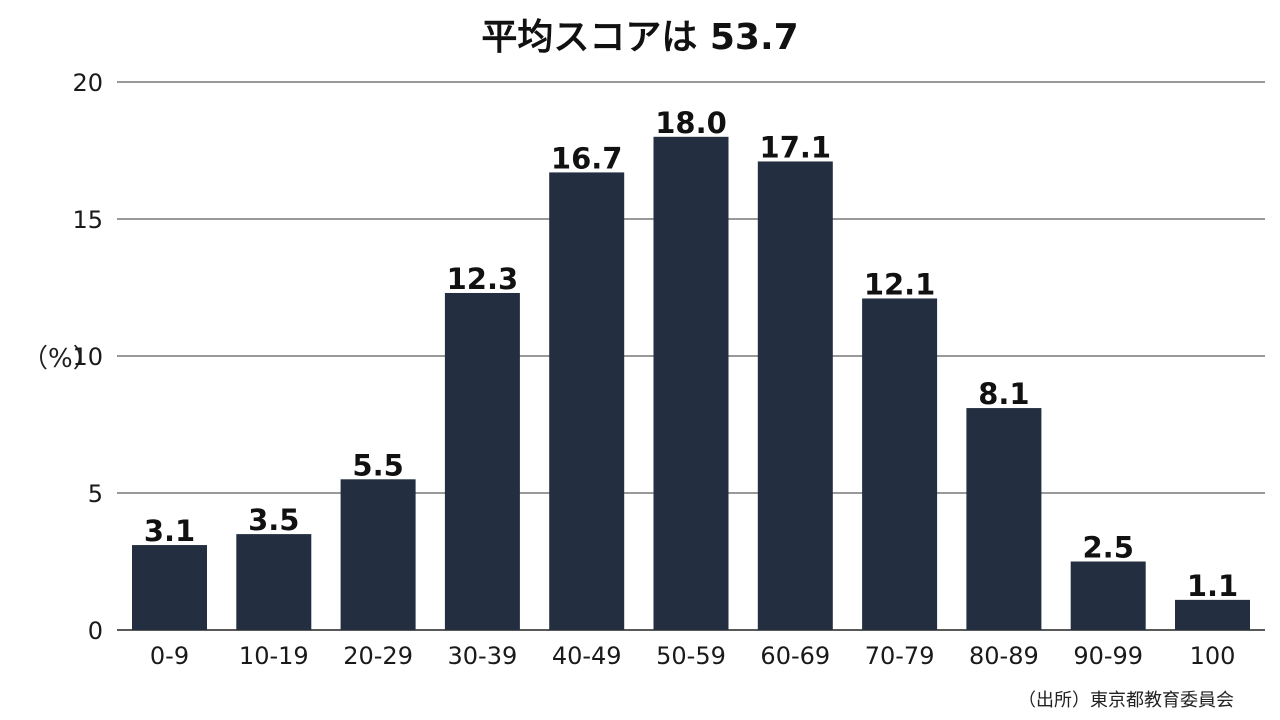 Image resolution: width=1280 pixels, height=720 pixels. Describe the element at coordinates (1126, 700) in the screenshot. I see `source-note: （出所）東京都教育委員会` at that location.